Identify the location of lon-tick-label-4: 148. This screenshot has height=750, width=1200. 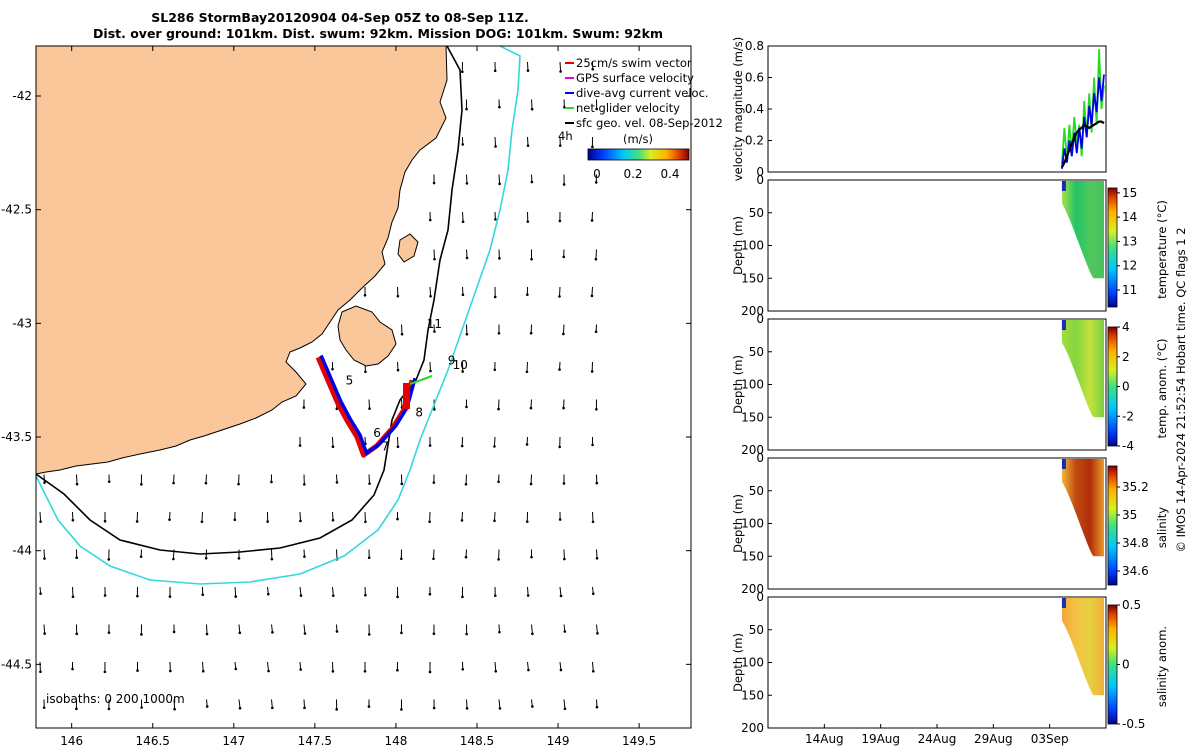
(395, 741).